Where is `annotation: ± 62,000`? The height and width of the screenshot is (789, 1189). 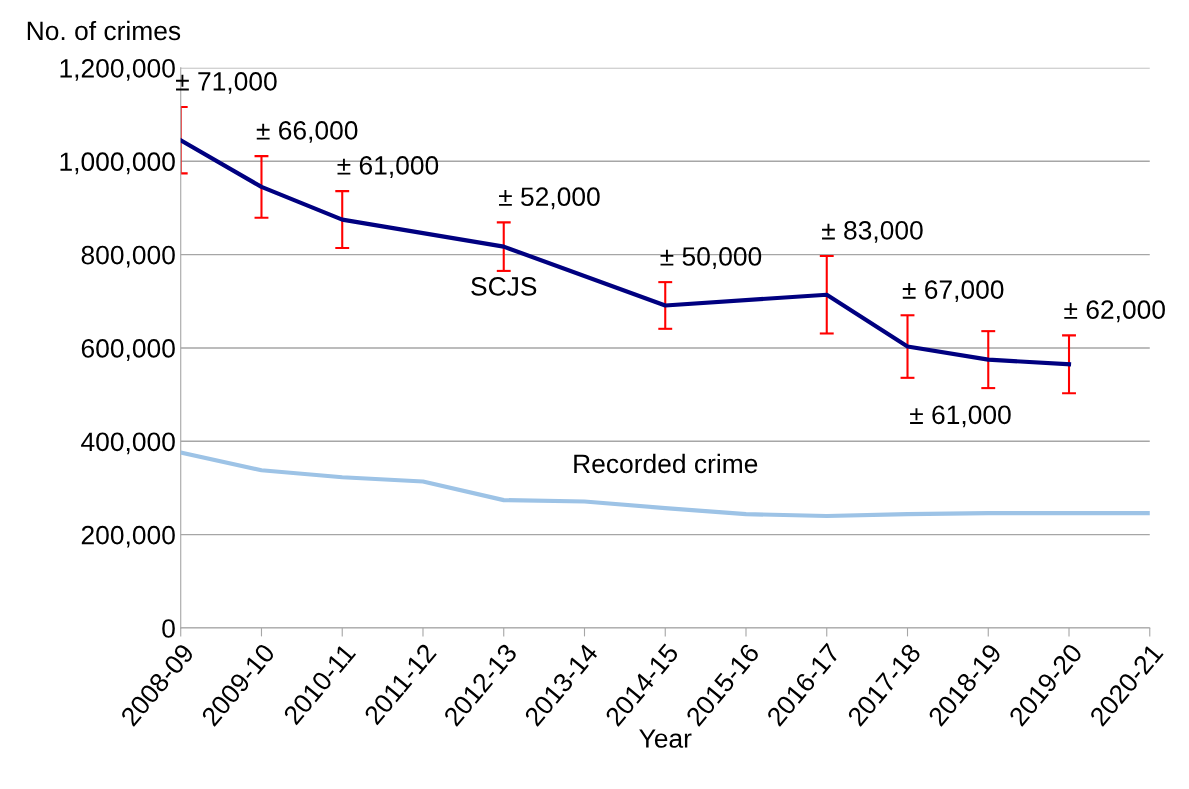
annotation: ± 62,000 is located at coordinates (1114, 311).